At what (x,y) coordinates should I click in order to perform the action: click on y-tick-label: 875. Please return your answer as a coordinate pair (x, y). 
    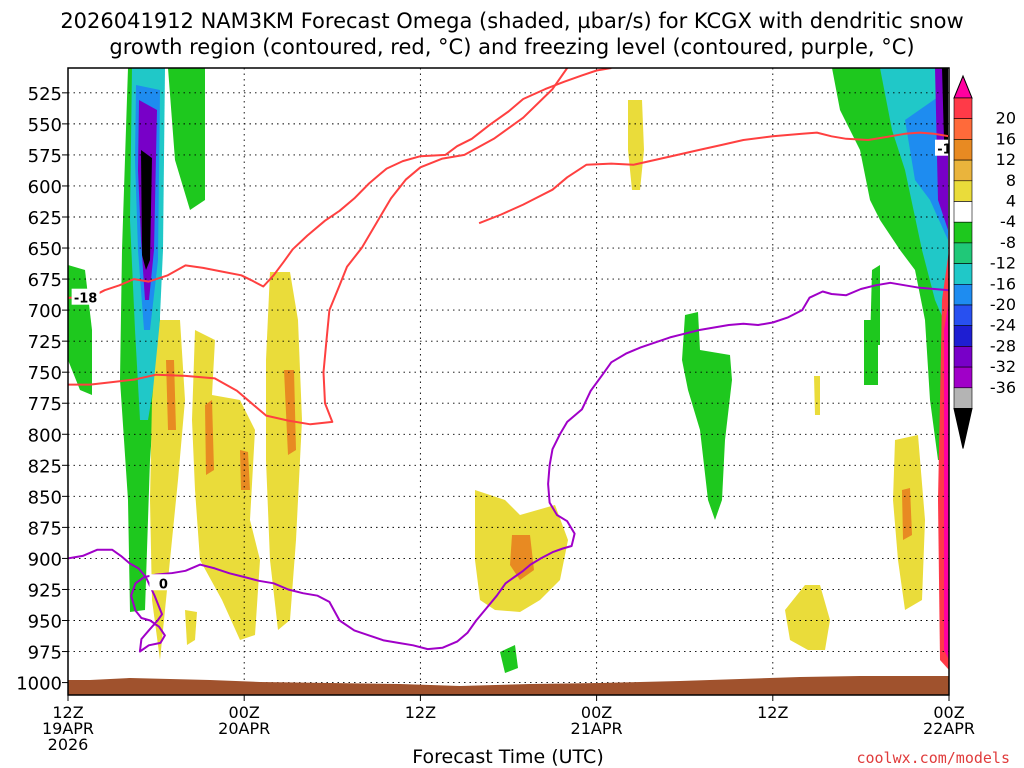
    Looking at the image, I should click on (45, 528).